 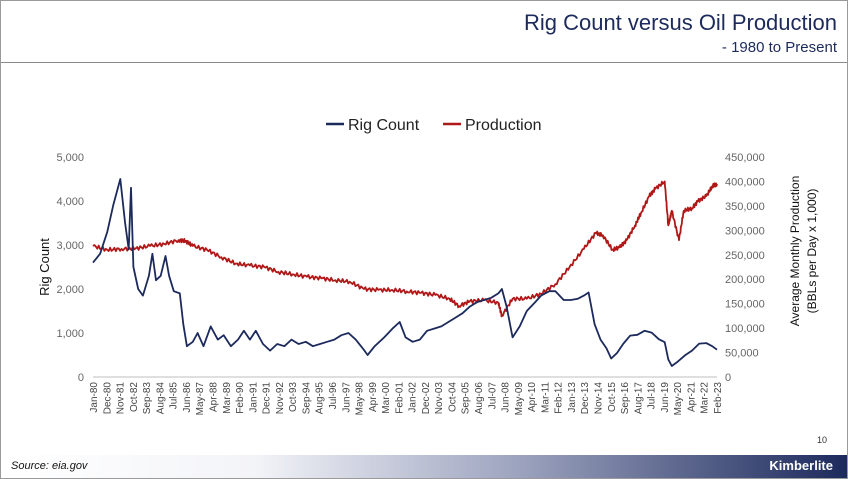 I want to click on x-tick-label: Feb-01, so click(x=399, y=398).